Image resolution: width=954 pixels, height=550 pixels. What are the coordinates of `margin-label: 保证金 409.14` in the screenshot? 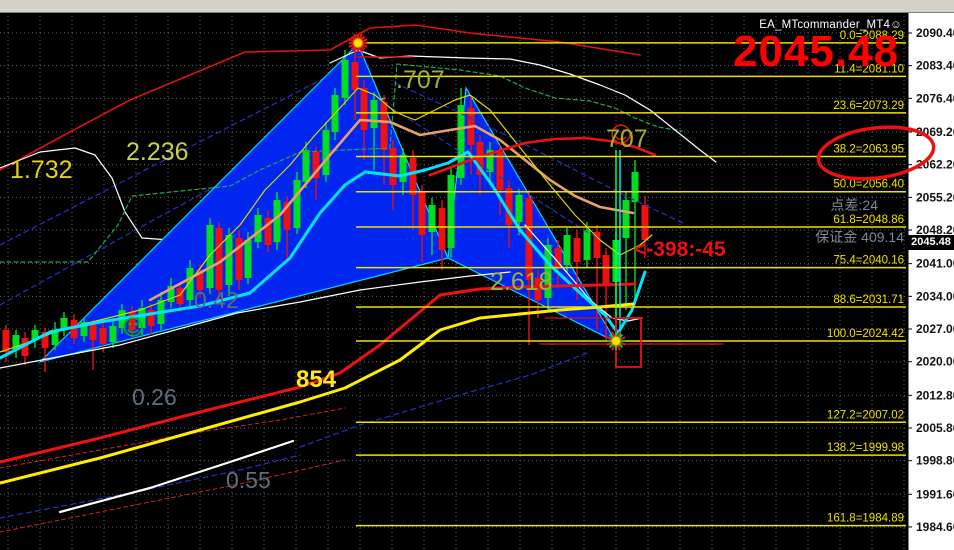 It's located at (859, 237).